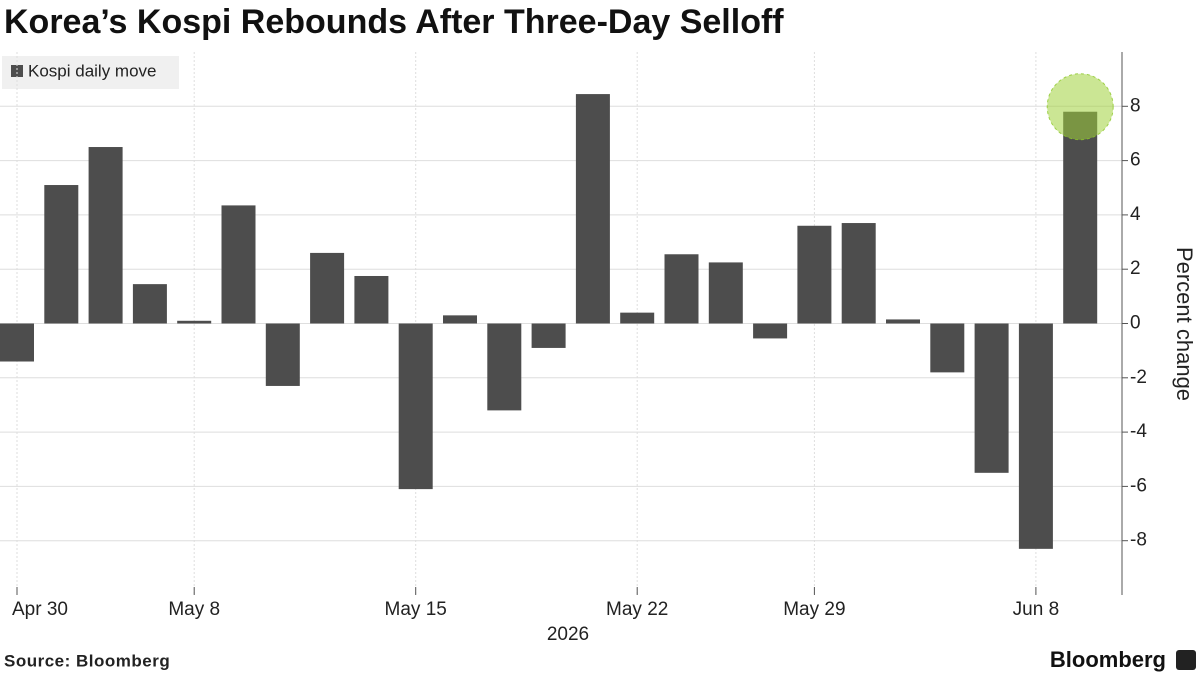 The height and width of the screenshot is (675, 1200). Describe the element at coordinates (1080, 107) in the screenshot. I see `highlight` at that location.